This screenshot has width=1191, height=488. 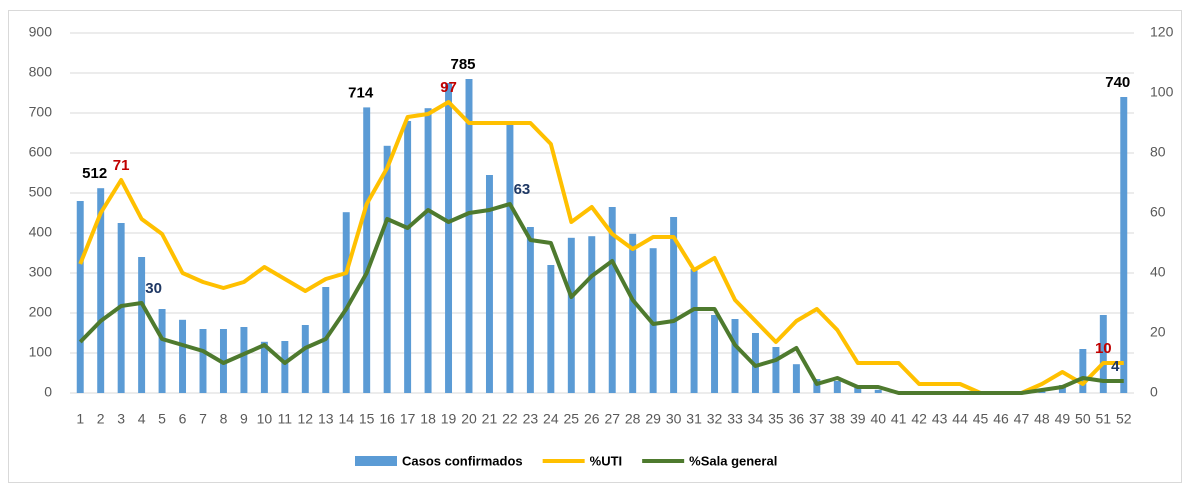 What do you see at coordinates (408, 419) in the screenshot?
I see `x-tick-label: 17` at bounding box center [408, 419].